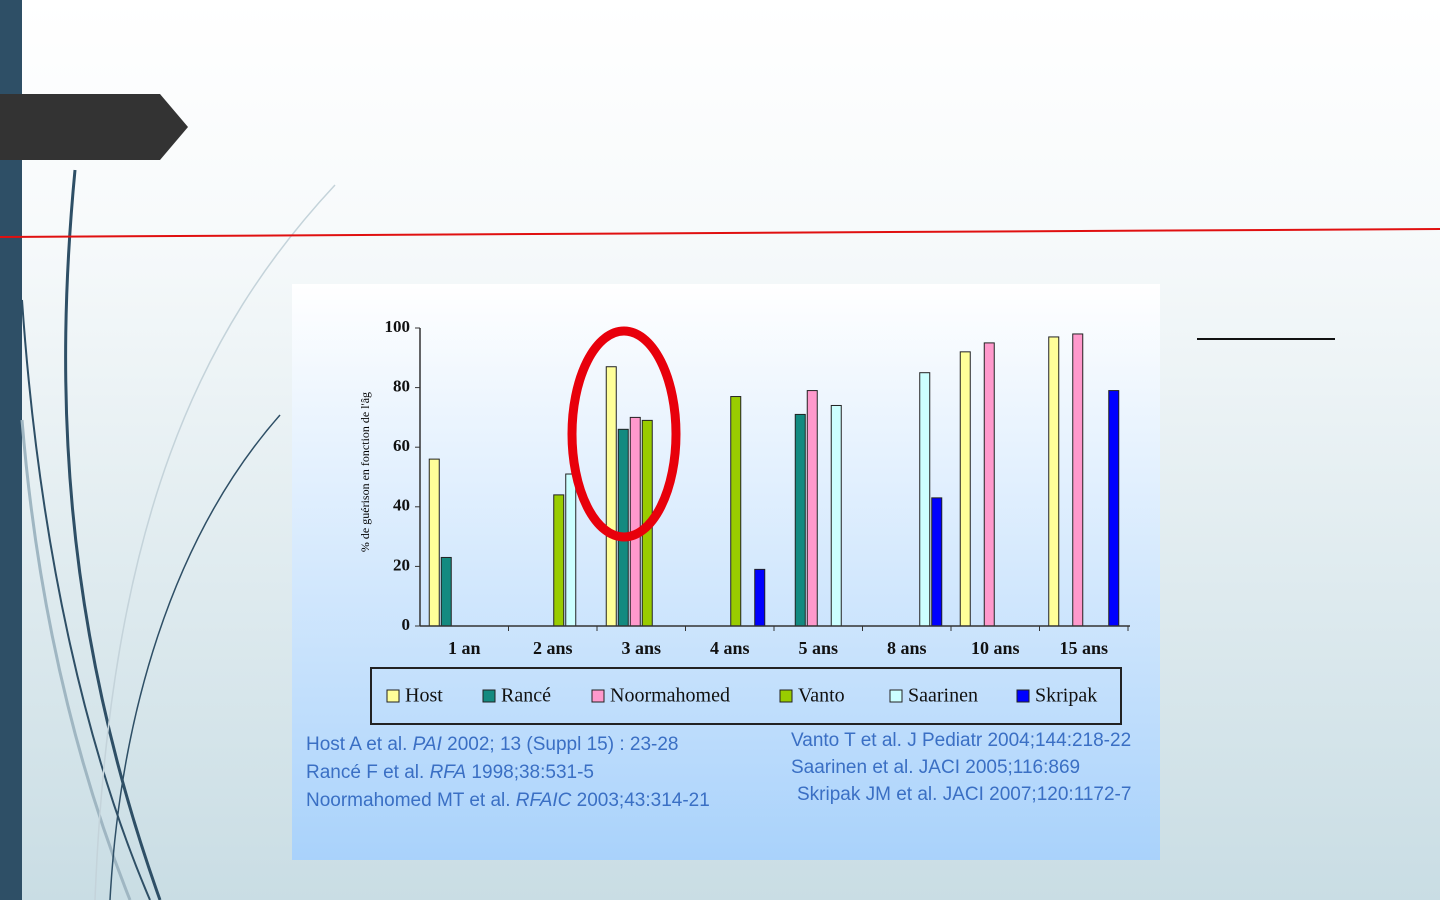 The image size is (1440, 900). Describe the element at coordinates (961, 740) in the screenshot. I see `reference: Vanto T et al. J Pediatr 2004;144:218-22` at that location.